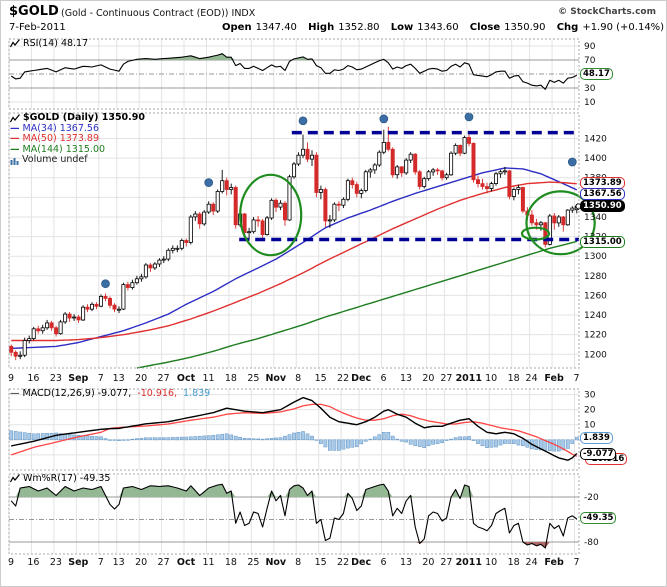 Image resolution: width=667 pixels, height=587 pixels. I want to click on svg-text: 1340, so click(595, 218).